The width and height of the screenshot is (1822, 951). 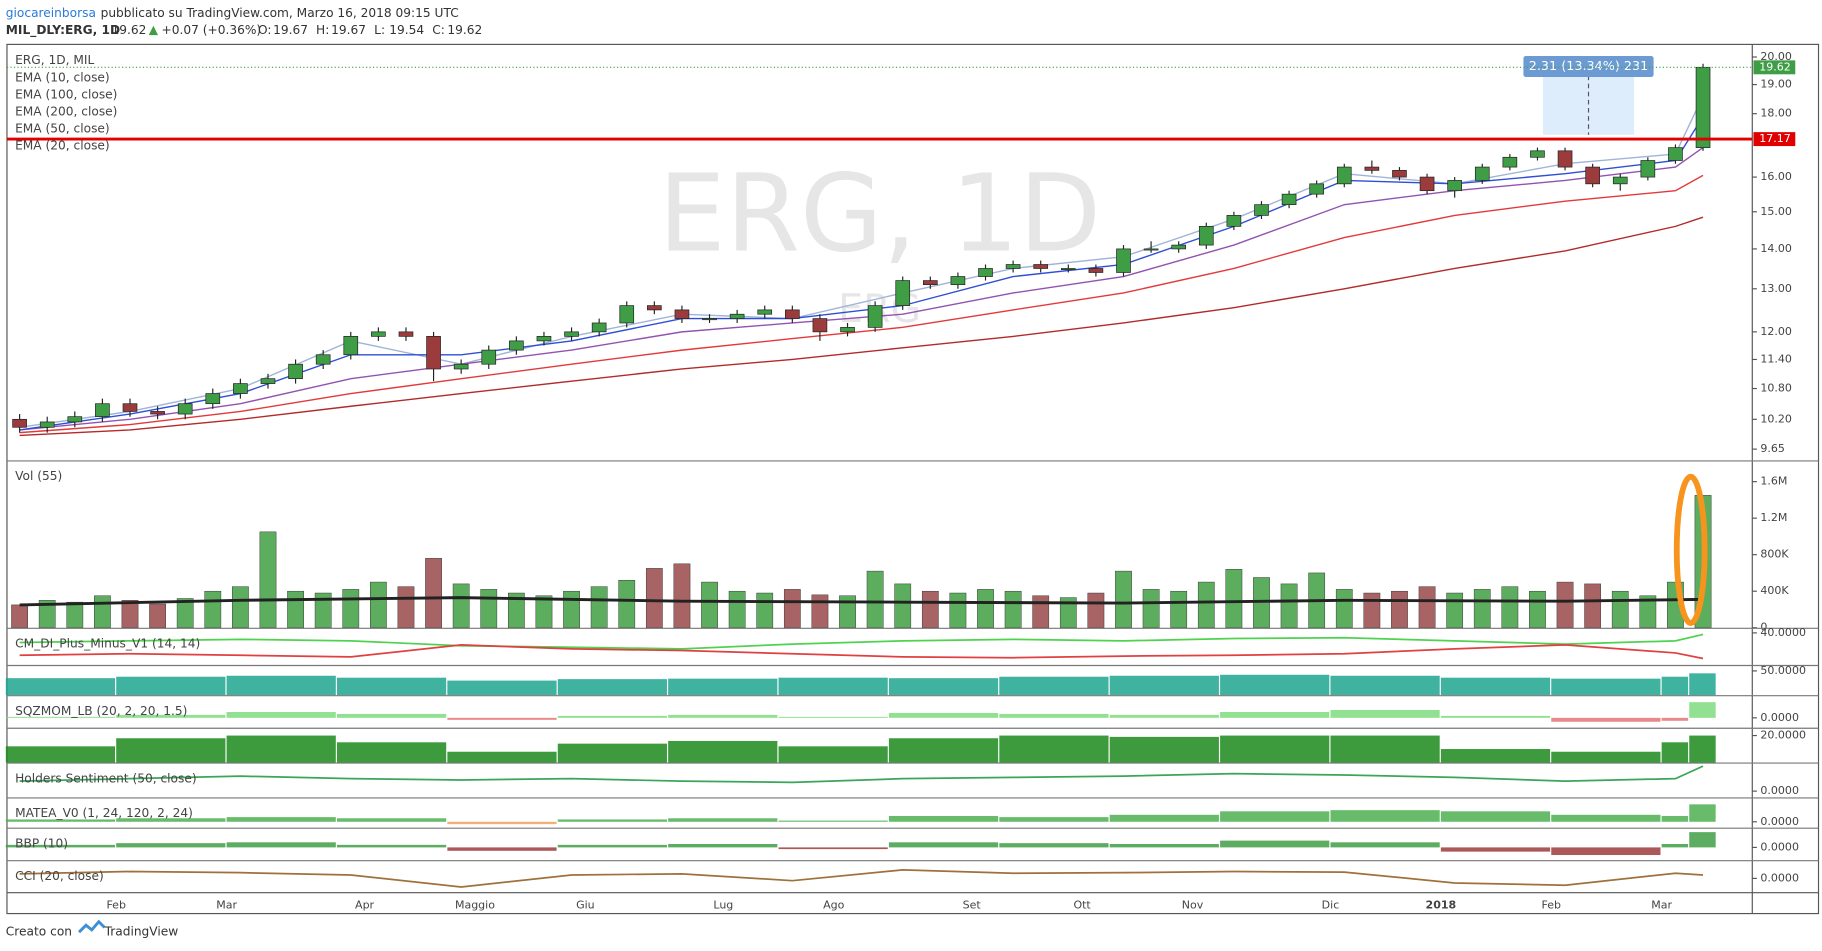 What do you see at coordinates (101, 711) in the screenshot?
I see `pane-title: SQZMOM_LB (20, 2, 20, 1.5)` at bounding box center [101, 711].